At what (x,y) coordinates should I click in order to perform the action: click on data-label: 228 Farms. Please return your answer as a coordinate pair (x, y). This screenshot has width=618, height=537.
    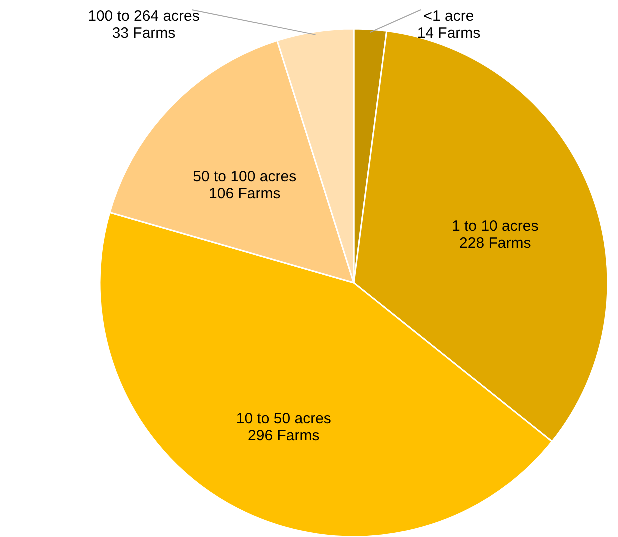
    Looking at the image, I should click on (496, 243).